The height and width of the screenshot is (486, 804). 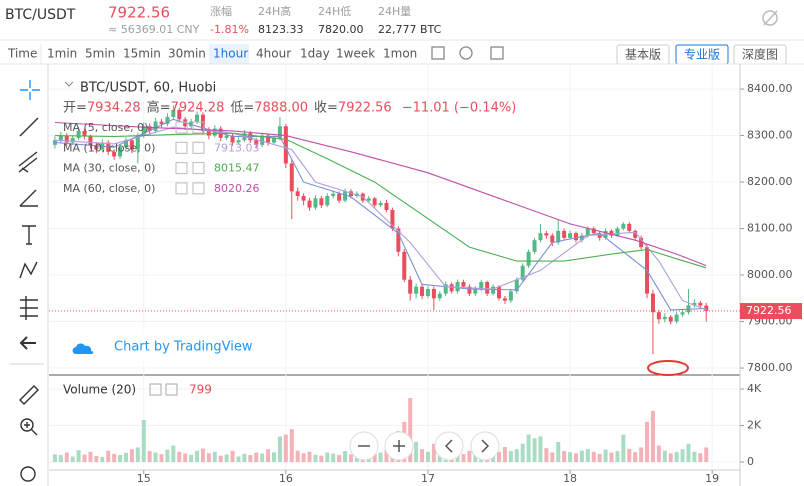 I want to click on text-tool, so click(x=29, y=235).